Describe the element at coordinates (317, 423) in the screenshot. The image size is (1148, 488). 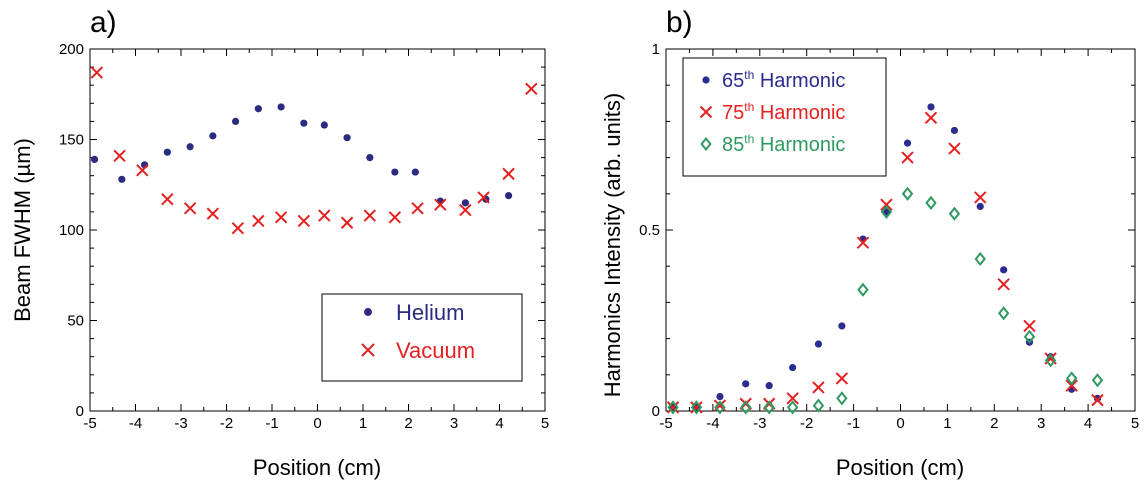
I see `x-tick-label: 0` at that location.